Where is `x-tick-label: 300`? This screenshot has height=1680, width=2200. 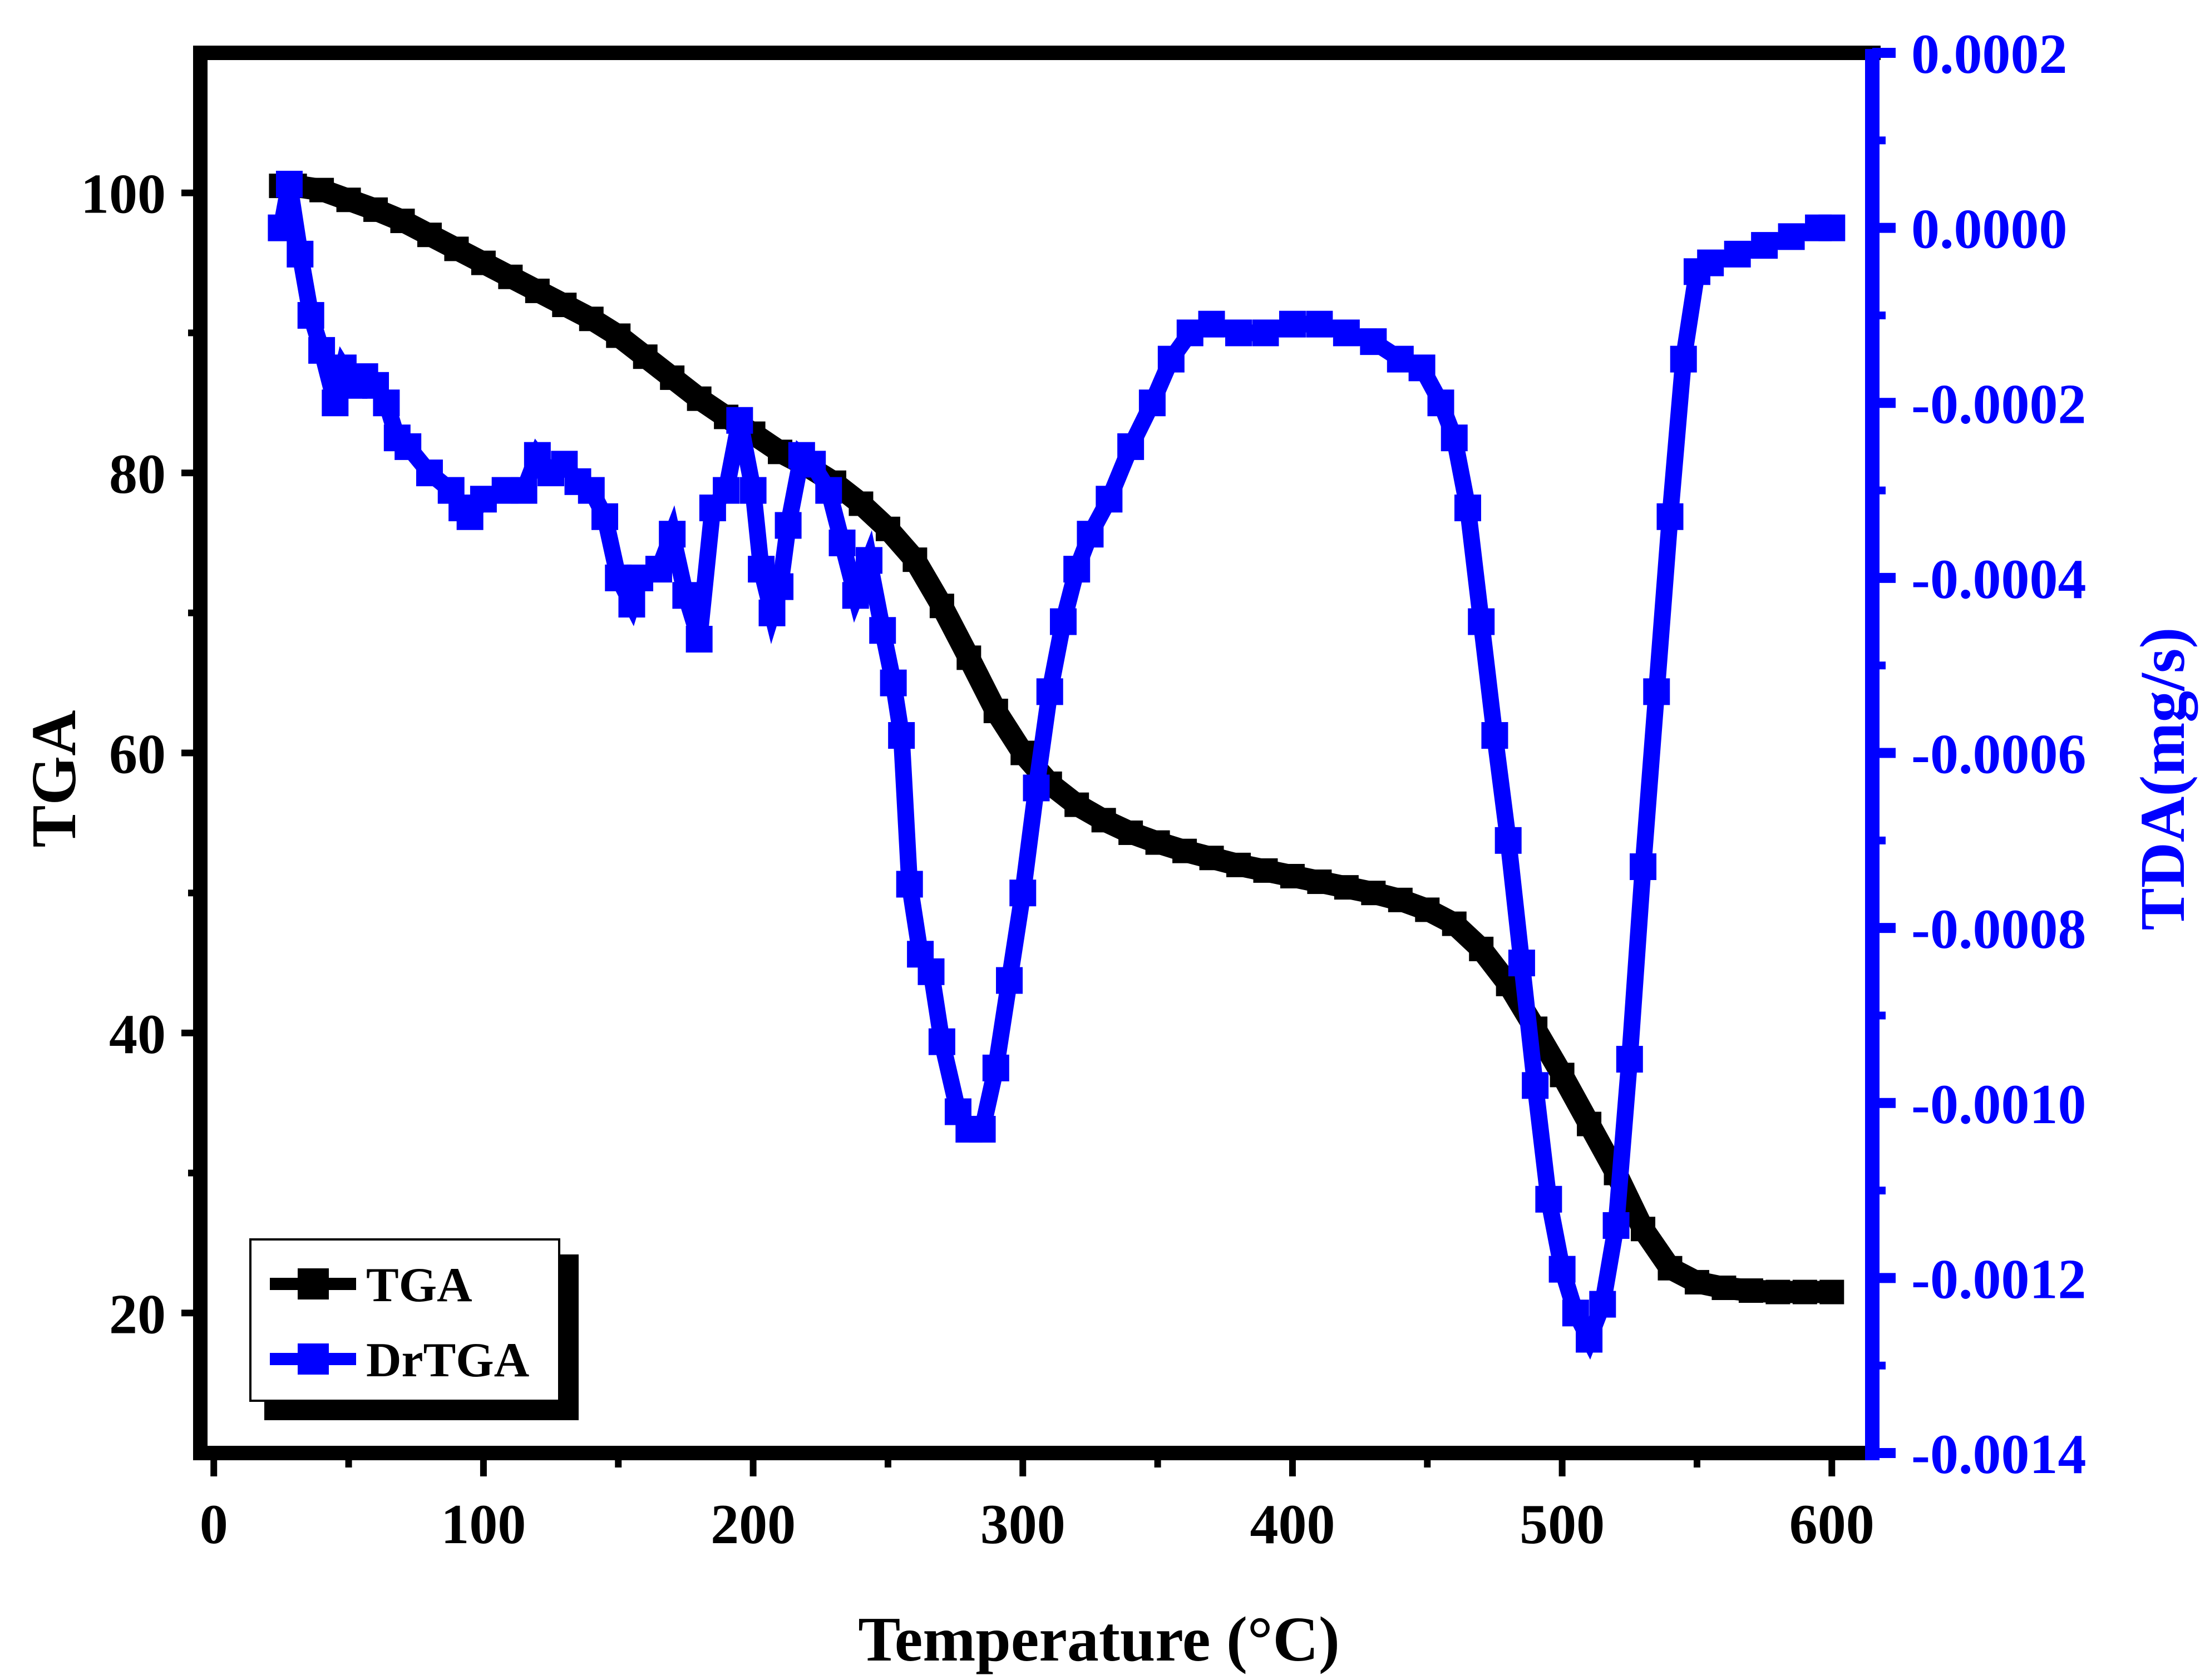 x-tick-label: 300 is located at coordinates (1023, 1524).